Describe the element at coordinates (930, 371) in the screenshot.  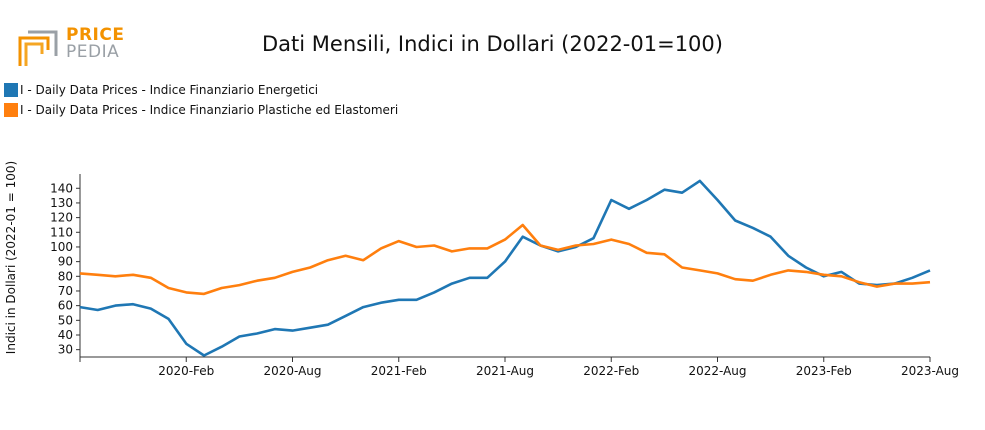
I see `x-tick-label: 2023-Aug` at that location.